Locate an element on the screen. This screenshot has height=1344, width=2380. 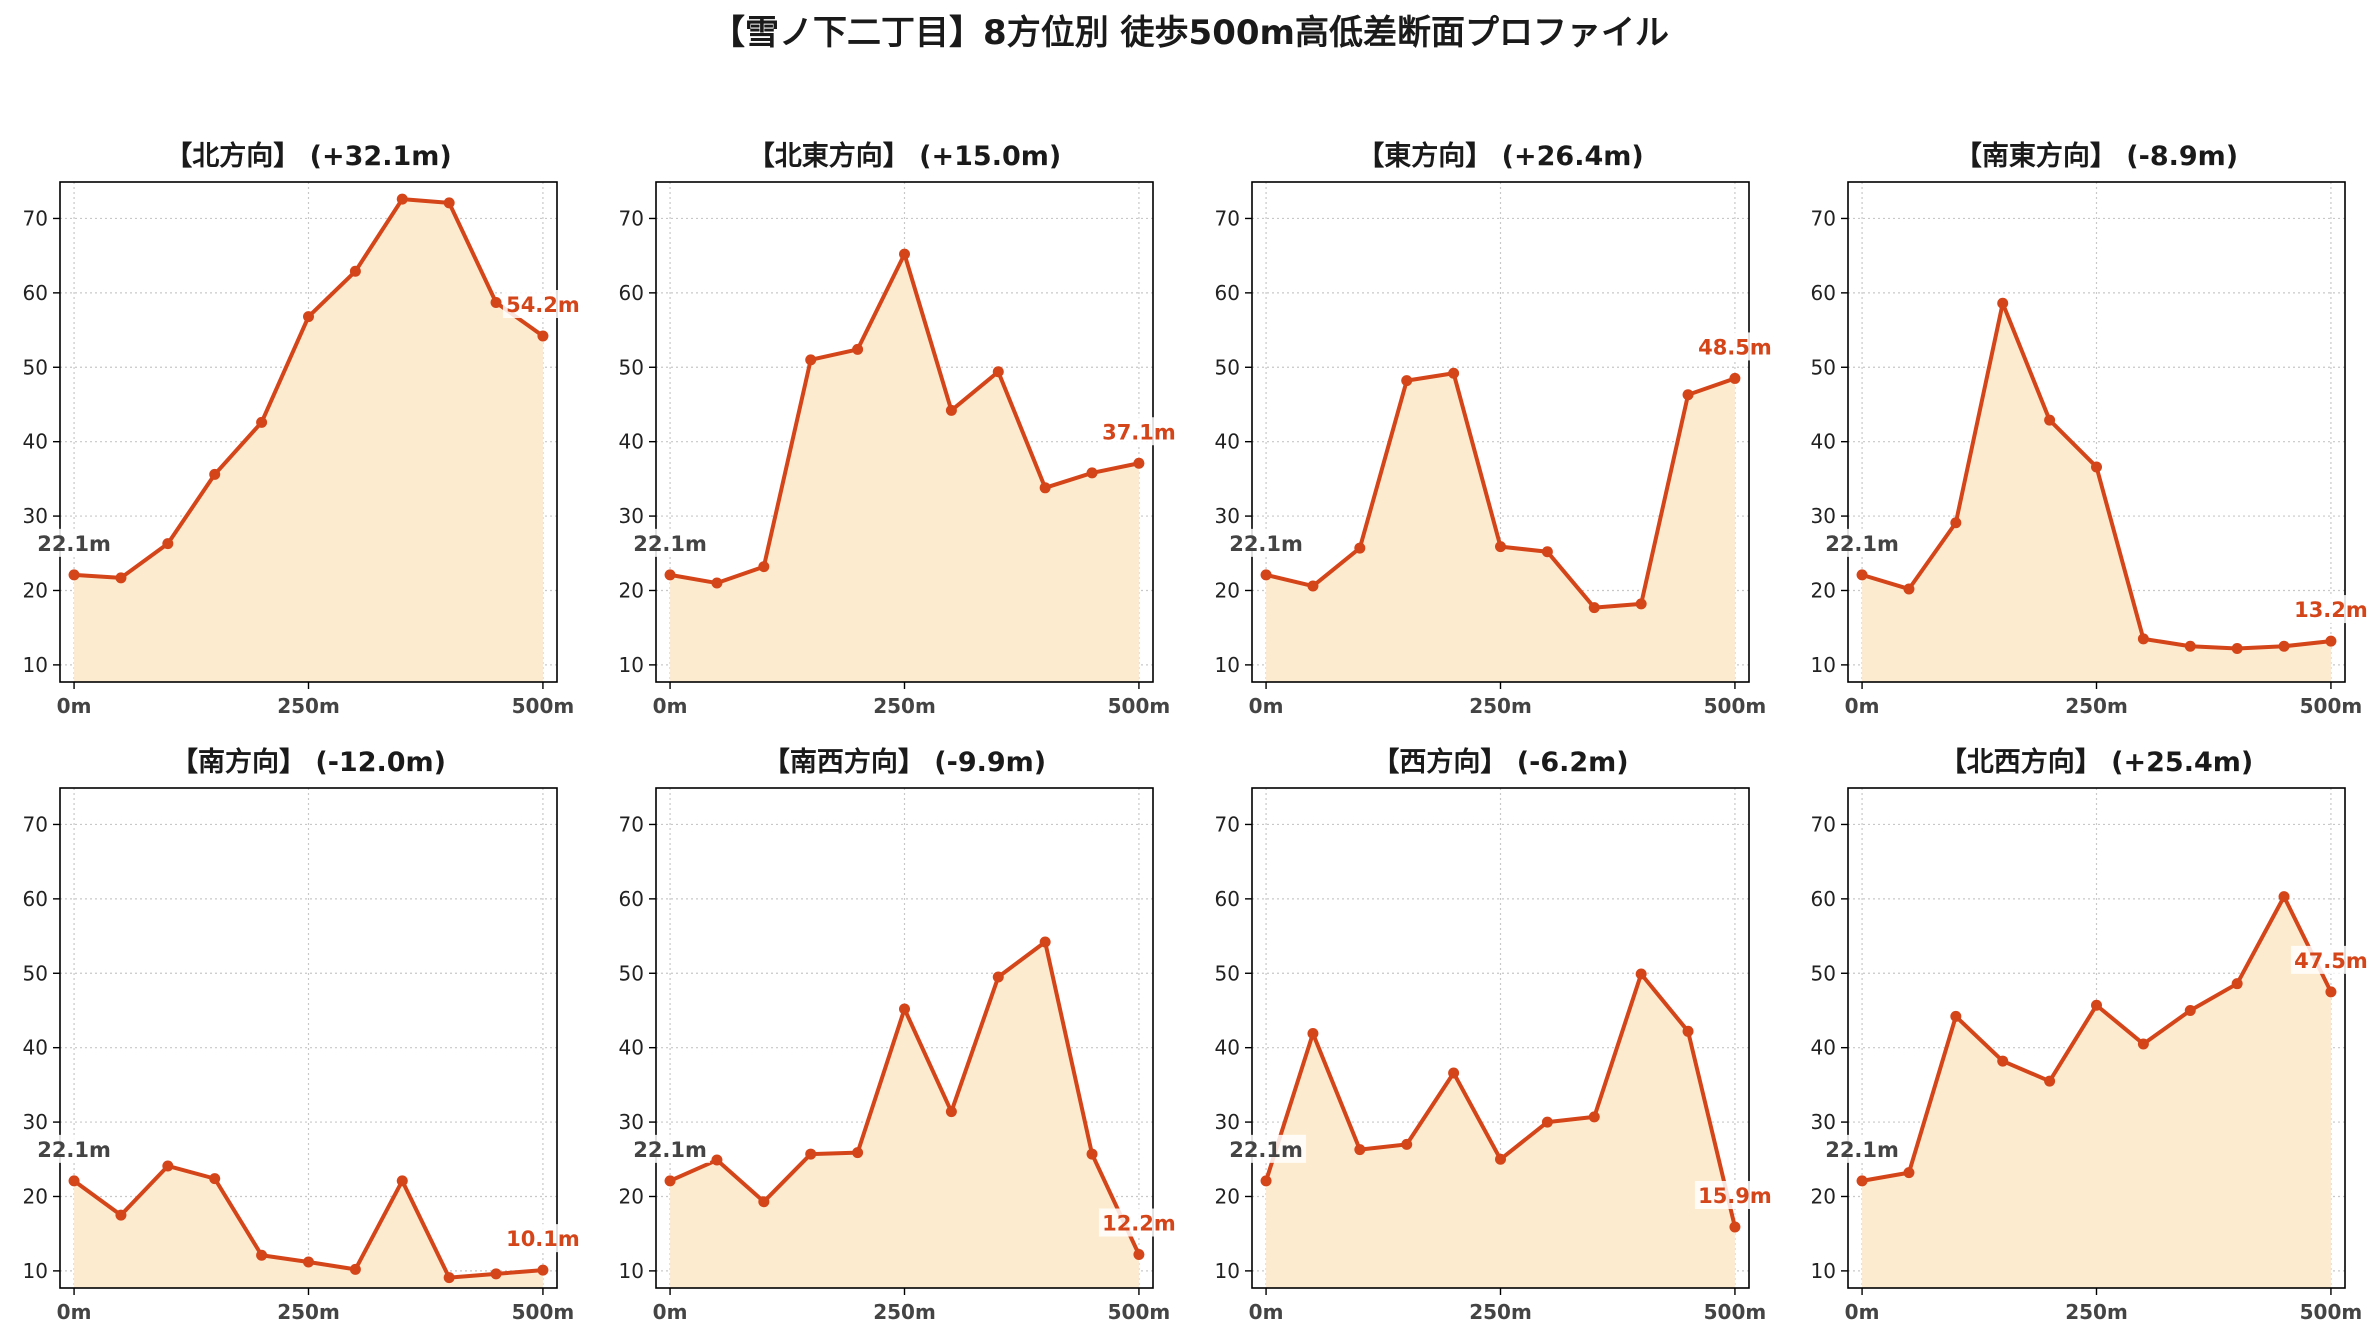
subplot-title: 【南東方向】 (-8.9m) is located at coordinates (2096, 156).